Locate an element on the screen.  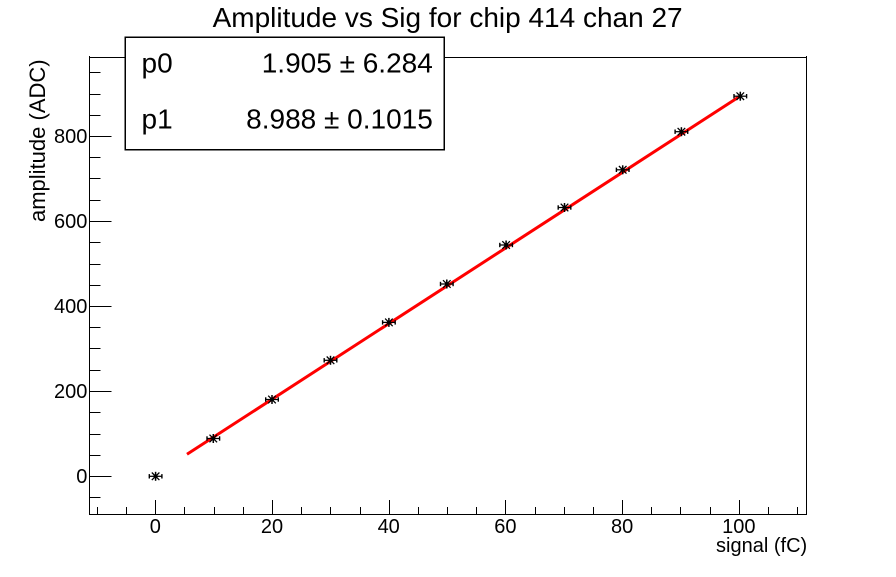
svg-text: 600 is located at coordinates (70, 222).